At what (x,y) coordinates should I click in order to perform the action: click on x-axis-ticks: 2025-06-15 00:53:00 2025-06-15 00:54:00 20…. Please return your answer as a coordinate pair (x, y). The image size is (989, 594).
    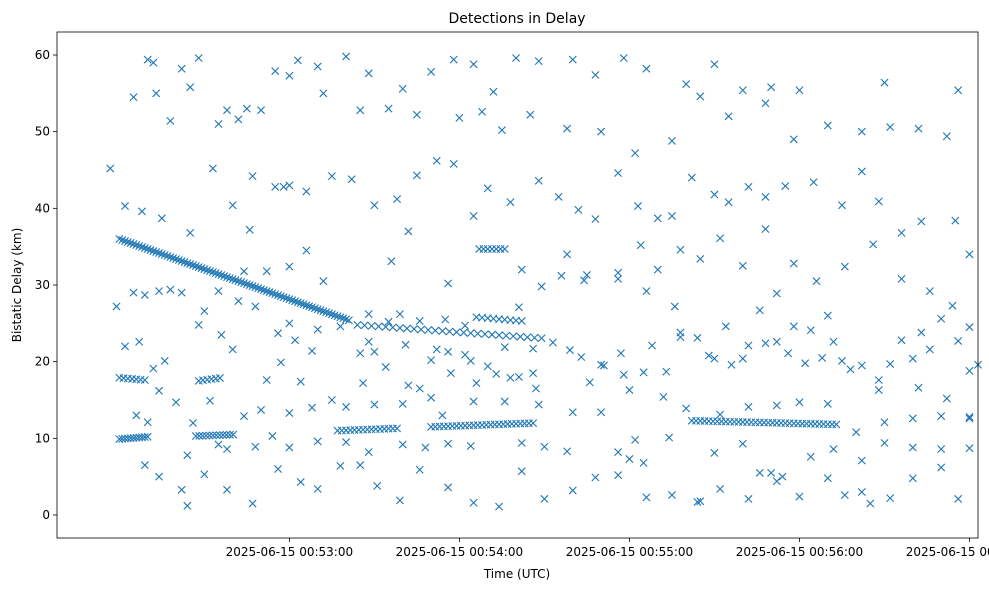
    Looking at the image, I should click on (607, 548).